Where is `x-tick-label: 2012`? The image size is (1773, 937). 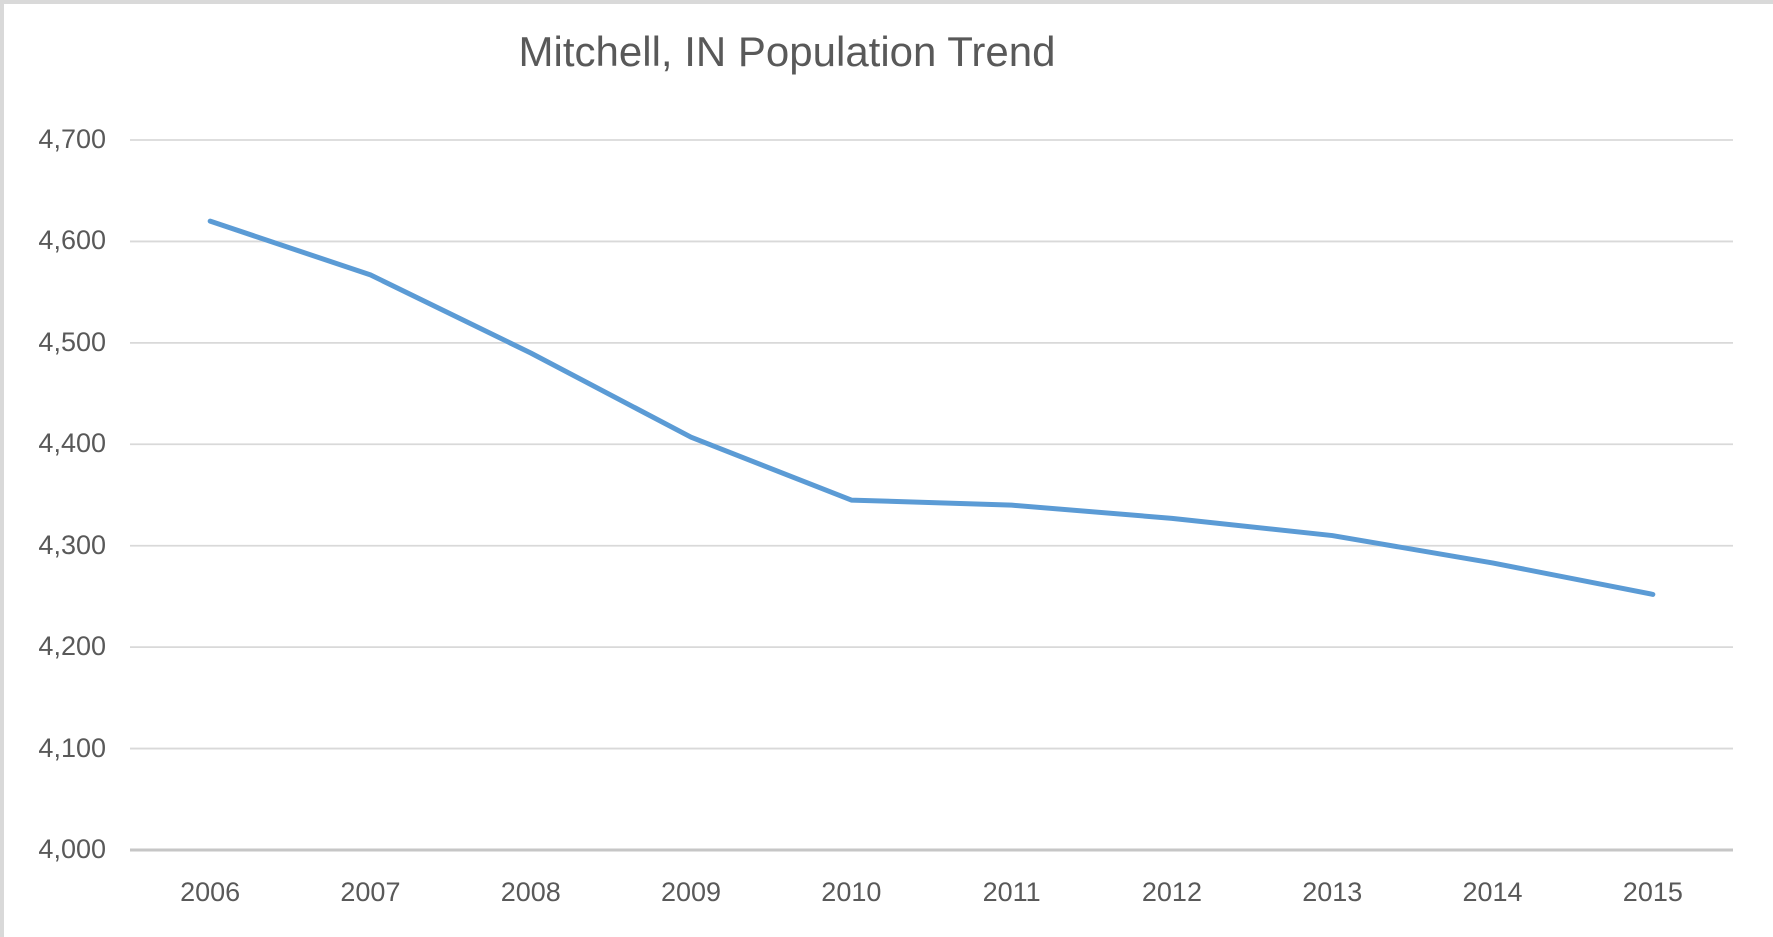 x-tick-label: 2012 is located at coordinates (1171, 892).